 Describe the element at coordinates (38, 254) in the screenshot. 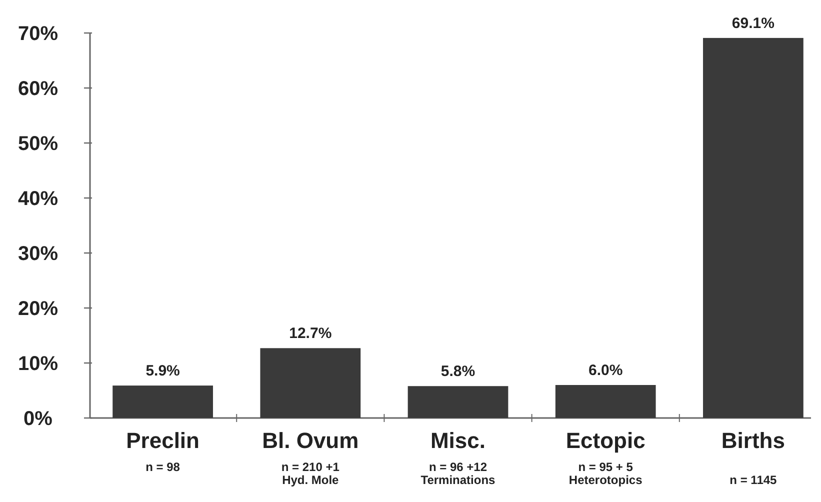

I see `y-tick-label: 30%` at that location.